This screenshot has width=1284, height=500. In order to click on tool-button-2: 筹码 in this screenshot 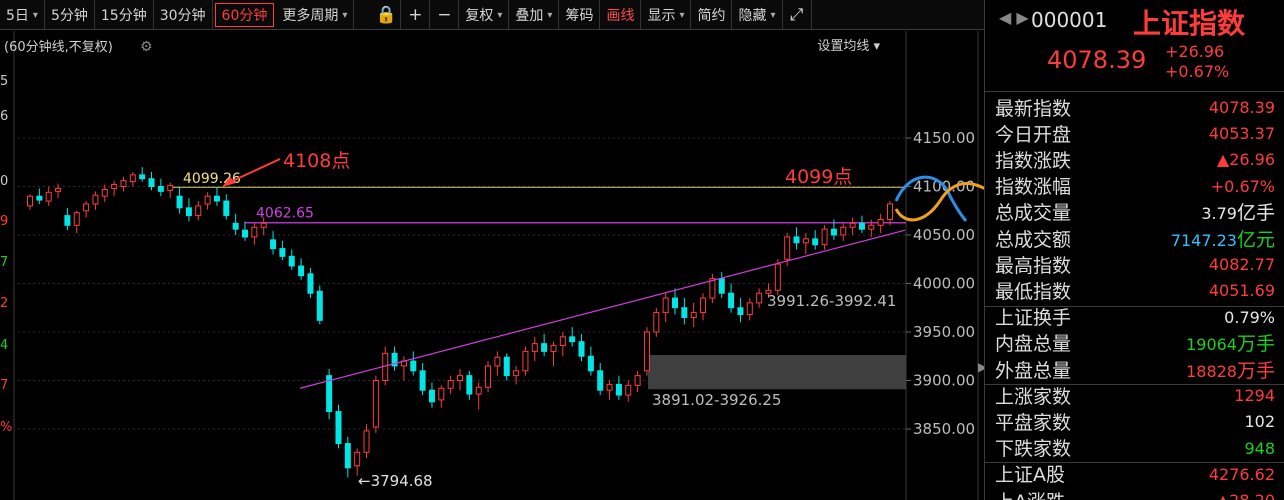, I will do `click(580, 15)`.